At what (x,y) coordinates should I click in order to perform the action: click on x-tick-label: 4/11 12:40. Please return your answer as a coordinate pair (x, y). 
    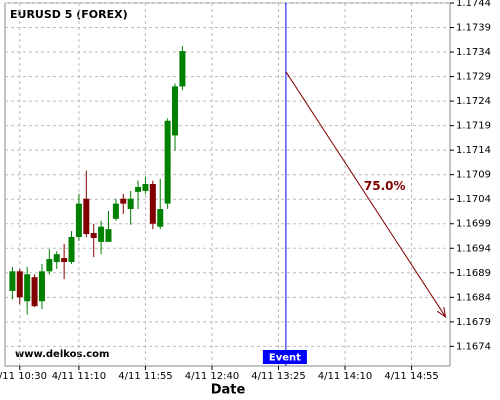
    Looking at the image, I should click on (212, 376).